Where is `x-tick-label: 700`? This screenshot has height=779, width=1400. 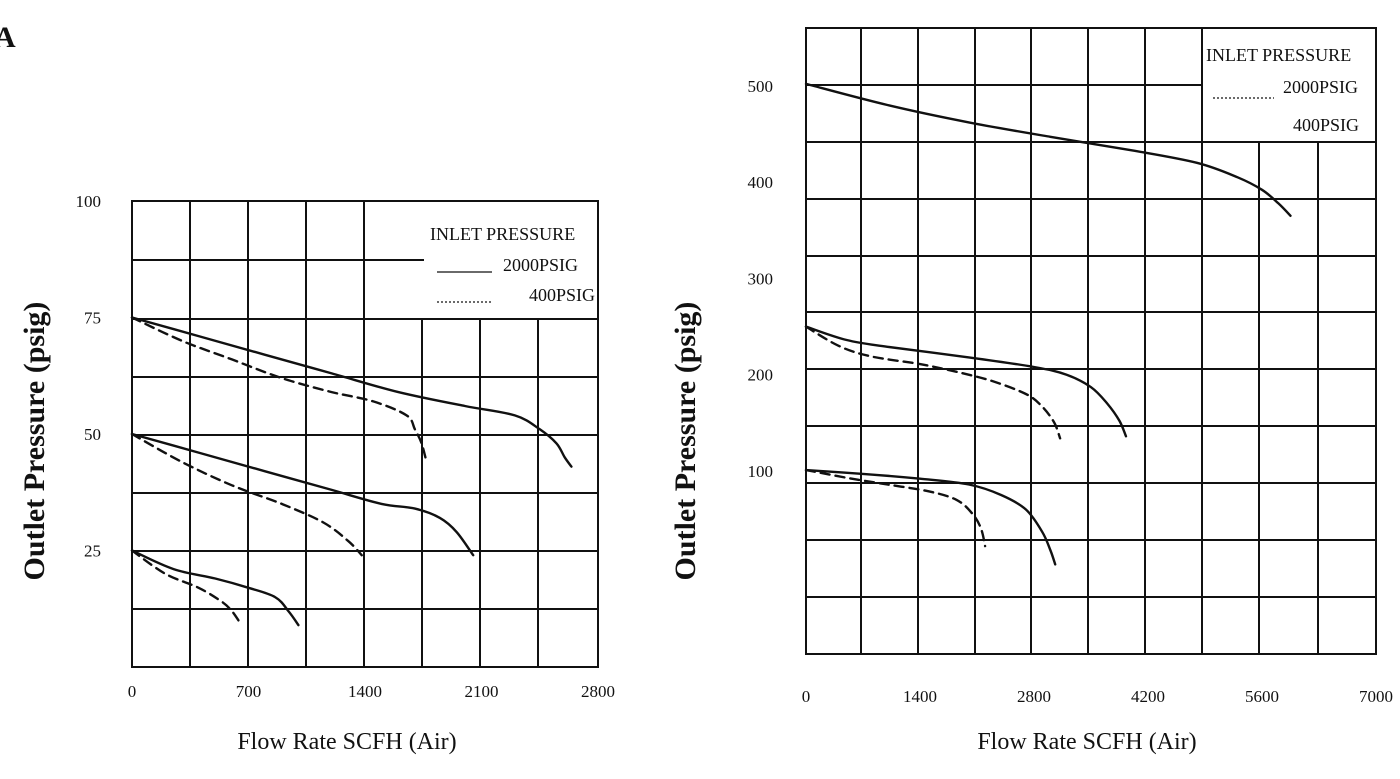
x-tick-label: 700 is located at coordinates (249, 691).